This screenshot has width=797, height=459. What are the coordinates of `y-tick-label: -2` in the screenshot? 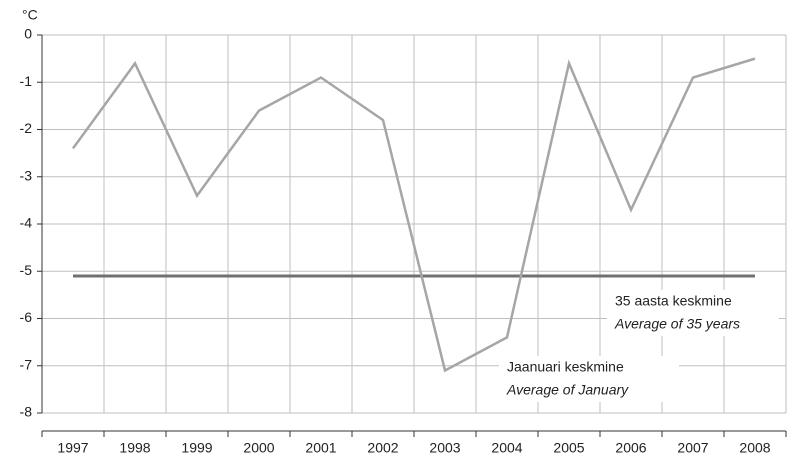 It's located at (26, 128).